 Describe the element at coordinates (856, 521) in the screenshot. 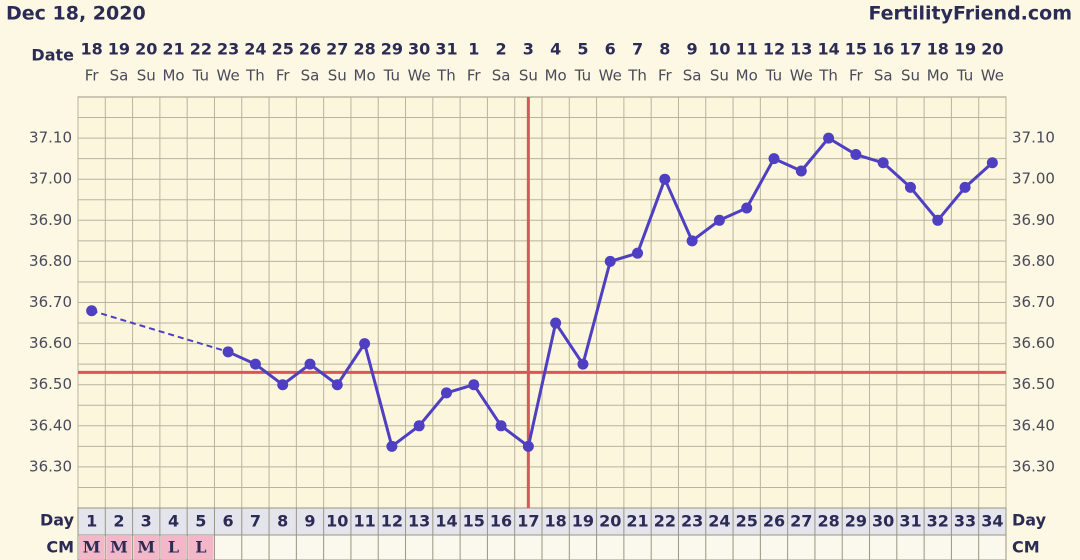

I see `day-number: 29` at that location.